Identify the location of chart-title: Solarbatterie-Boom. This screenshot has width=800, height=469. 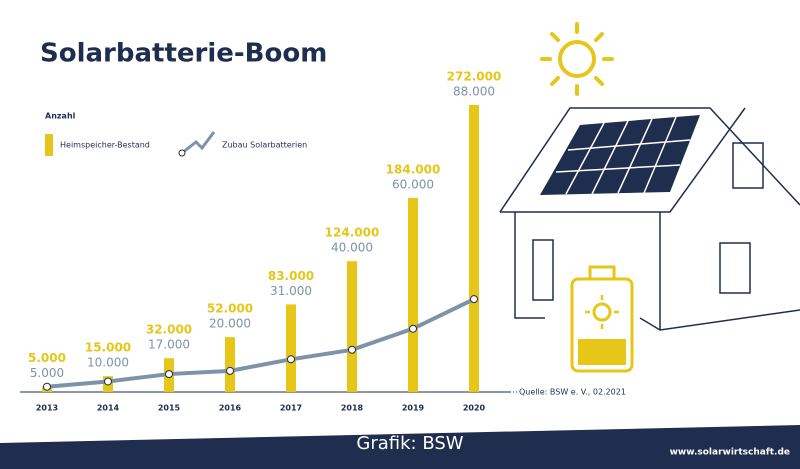
(183, 54).